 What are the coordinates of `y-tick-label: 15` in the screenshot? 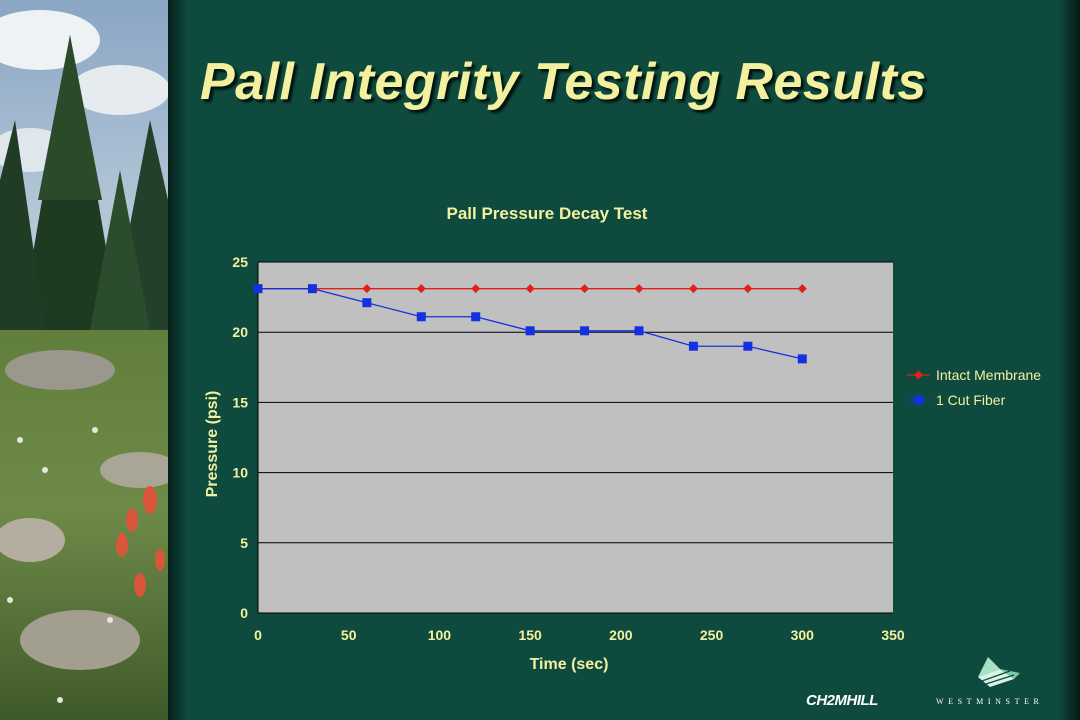 It's located at (240, 402).